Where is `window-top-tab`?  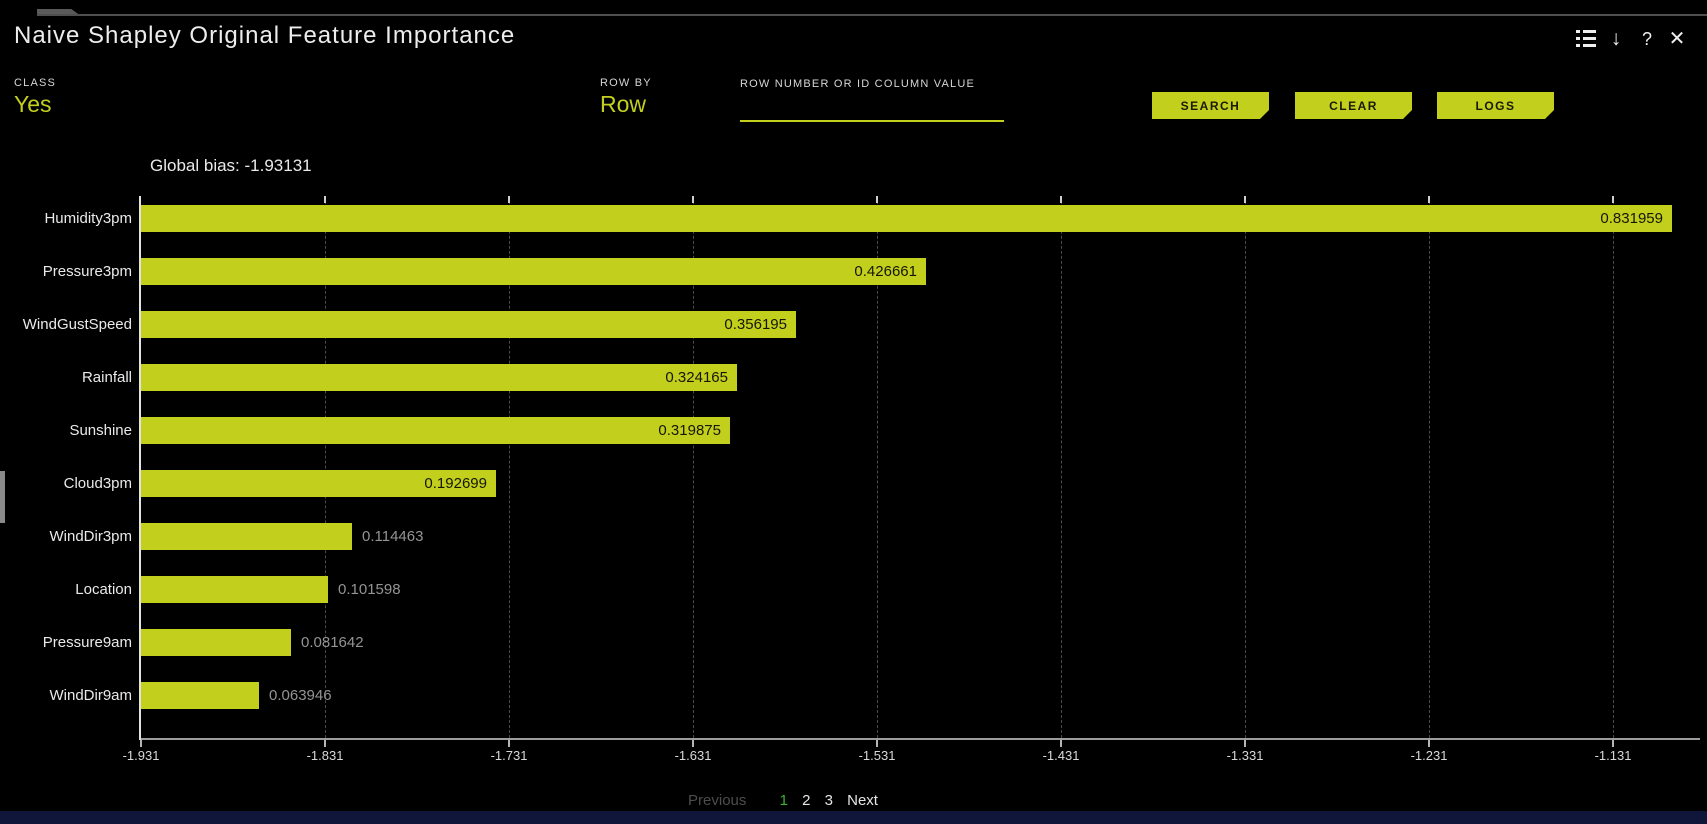
window-top-tab is located at coordinates (59, 12).